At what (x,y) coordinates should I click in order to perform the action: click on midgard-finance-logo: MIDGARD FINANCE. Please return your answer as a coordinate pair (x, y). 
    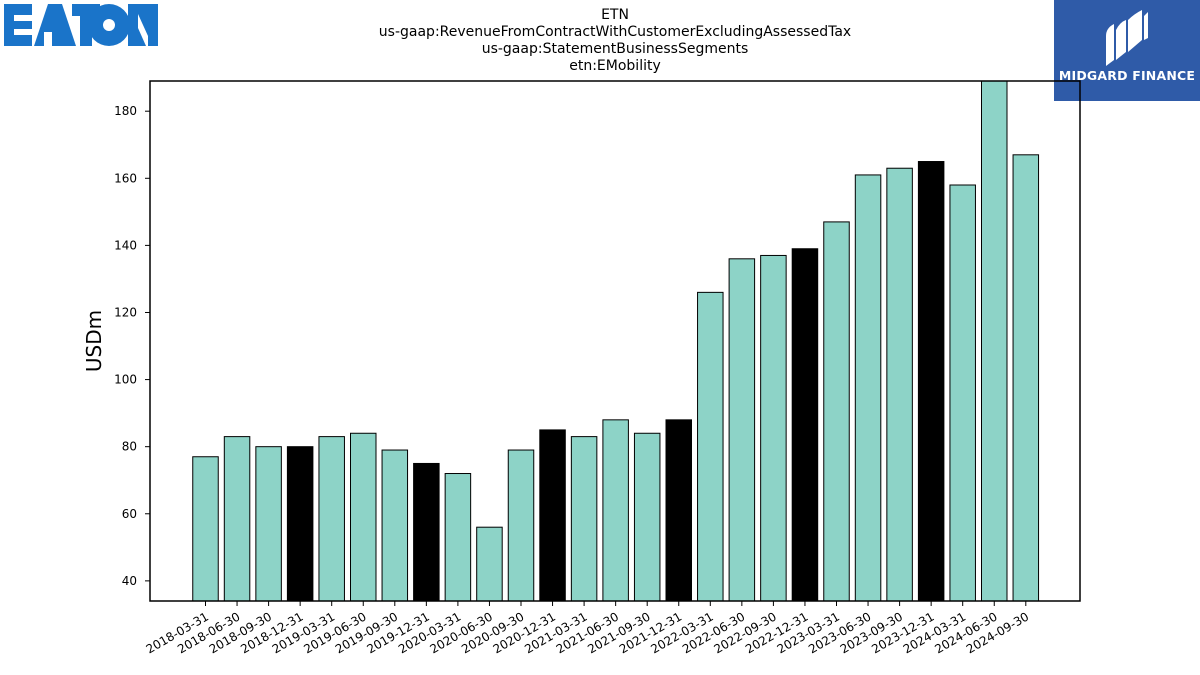
    Looking at the image, I should click on (1127, 50).